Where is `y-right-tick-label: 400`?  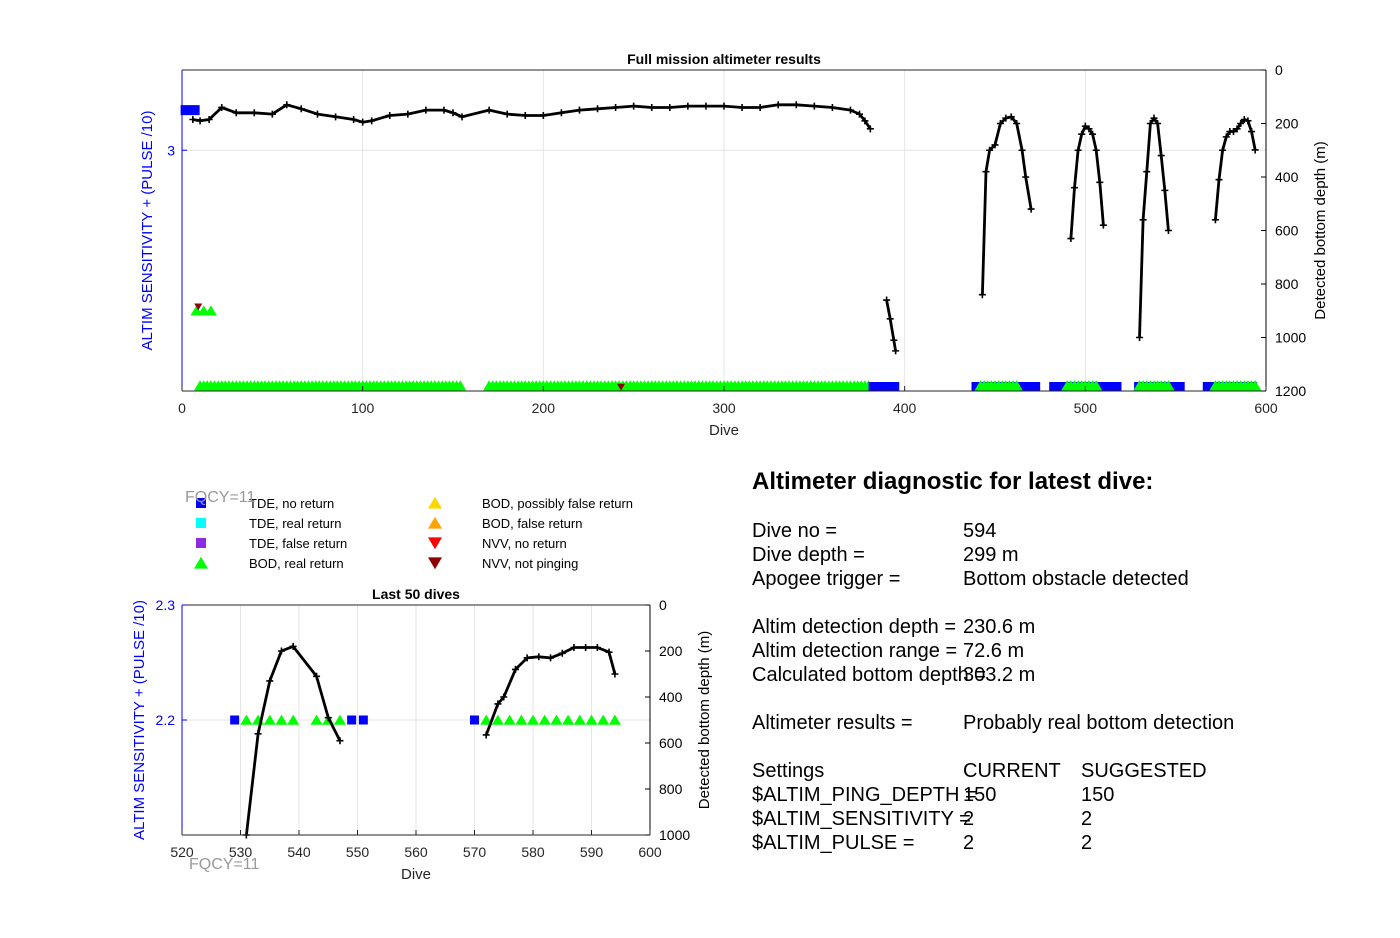
y-right-tick-label: 400 is located at coordinates (1287, 177).